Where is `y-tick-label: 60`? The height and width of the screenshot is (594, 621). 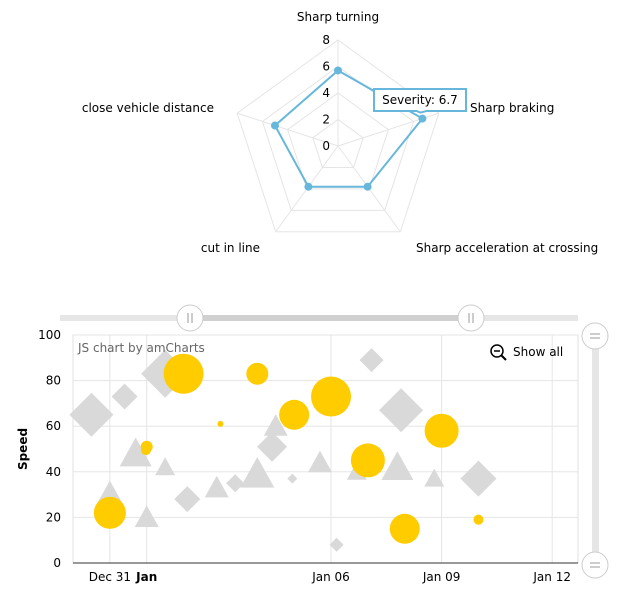
y-tick-label: 60 is located at coordinates (53, 426).